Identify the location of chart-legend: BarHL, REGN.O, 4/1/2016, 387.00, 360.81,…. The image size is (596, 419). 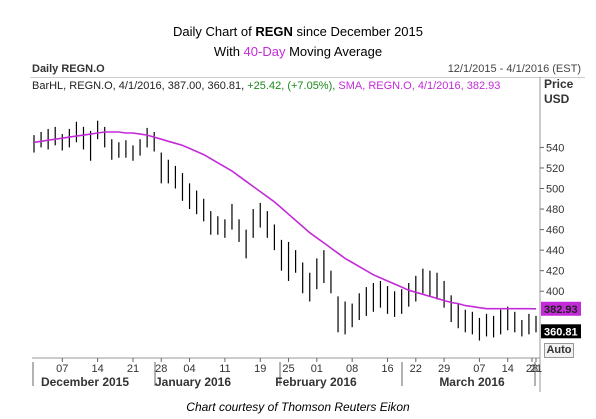
(266, 86).